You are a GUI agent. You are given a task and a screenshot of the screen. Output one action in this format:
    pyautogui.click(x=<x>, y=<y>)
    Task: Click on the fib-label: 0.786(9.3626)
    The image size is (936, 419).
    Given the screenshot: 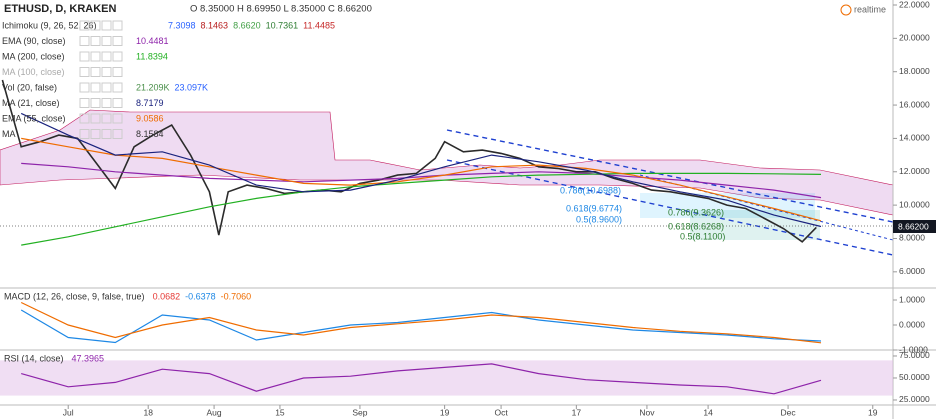 What is the action you would take?
    pyautogui.click(x=696, y=212)
    